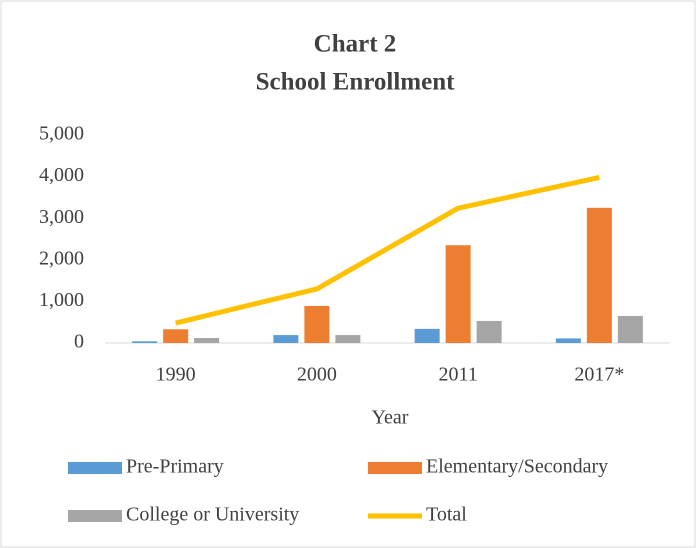  What do you see at coordinates (61, 134) in the screenshot?
I see `y-tick-label: 5,000` at bounding box center [61, 134].